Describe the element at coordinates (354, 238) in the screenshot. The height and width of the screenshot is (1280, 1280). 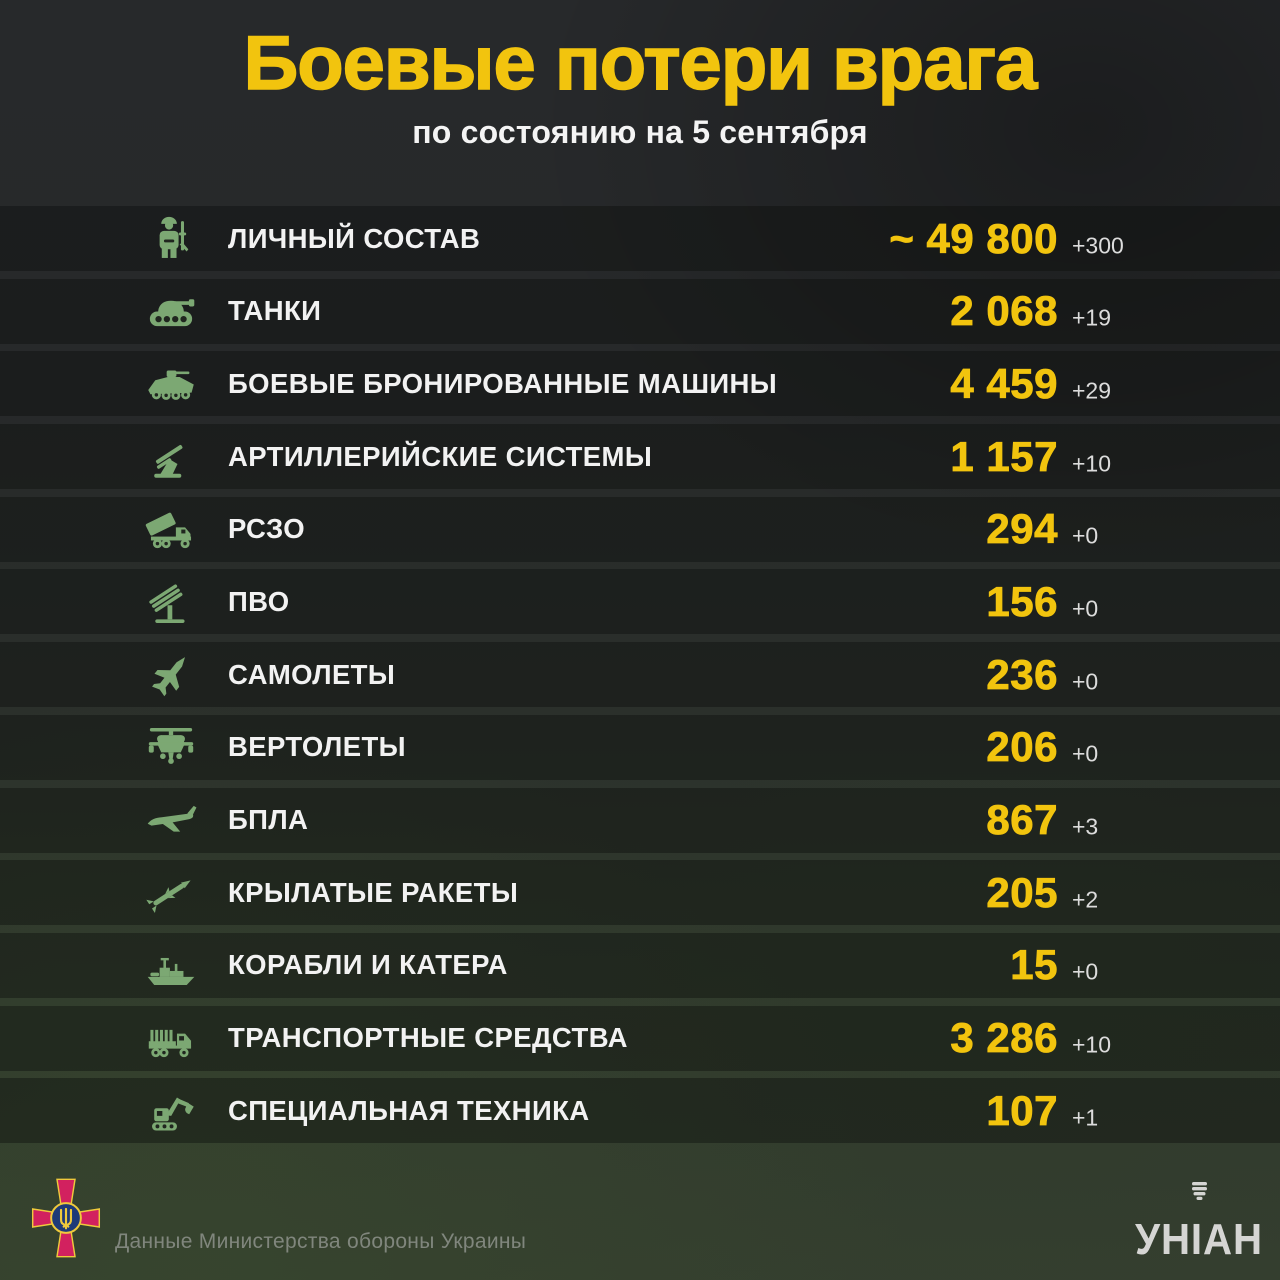
I see `row-label: ЛИЧНЫЙ СОСТАВ` at that location.